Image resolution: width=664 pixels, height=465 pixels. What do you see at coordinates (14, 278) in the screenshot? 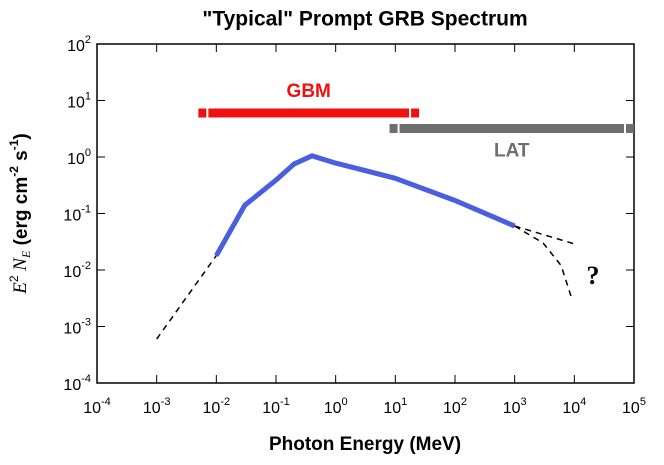
I see `y-axis-label-part: 2` at bounding box center [14, 278].